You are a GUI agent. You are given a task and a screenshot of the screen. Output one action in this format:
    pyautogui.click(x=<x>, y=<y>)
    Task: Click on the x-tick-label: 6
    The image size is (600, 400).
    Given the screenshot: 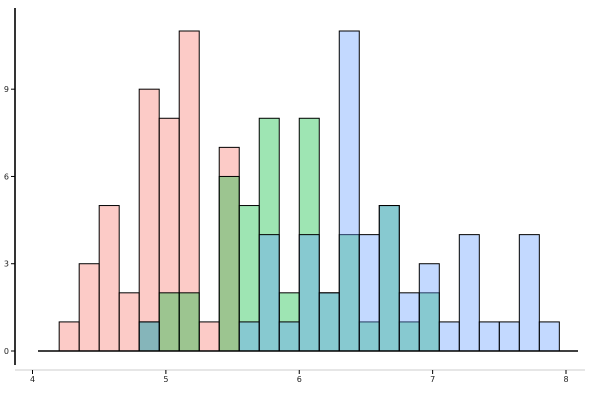 What is the action you would take?
    pyautogui.click(x=299, y=379)
    